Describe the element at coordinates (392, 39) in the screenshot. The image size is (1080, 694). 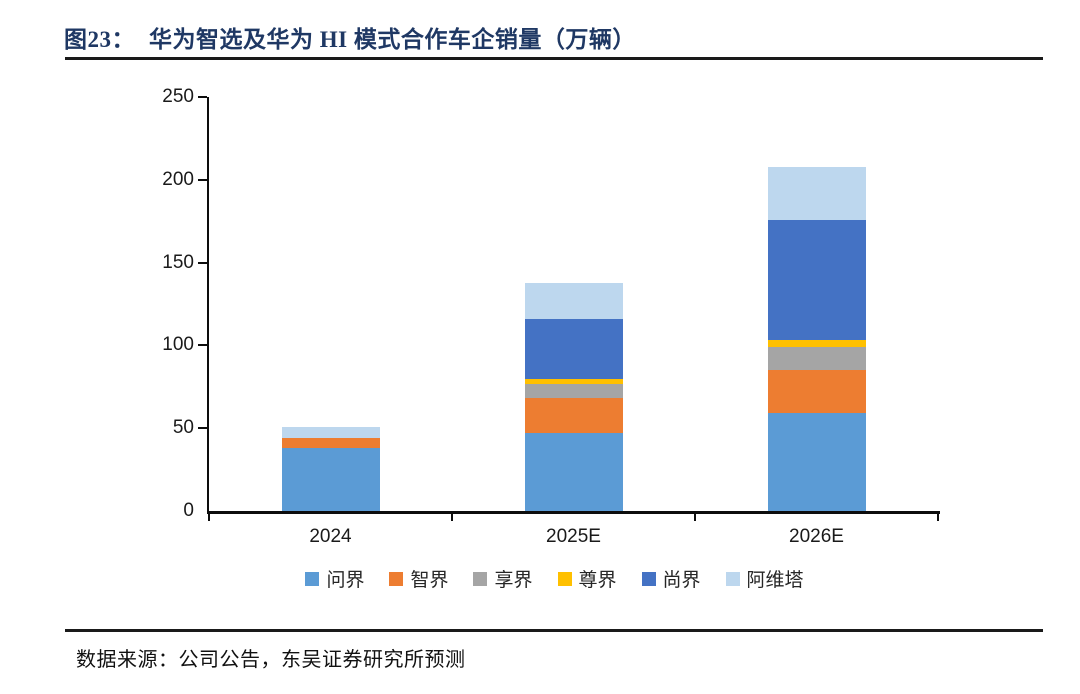
I see `figure-title-text: 华为智选及华为 HI 模式合作车企销量（万辆）` at that location.